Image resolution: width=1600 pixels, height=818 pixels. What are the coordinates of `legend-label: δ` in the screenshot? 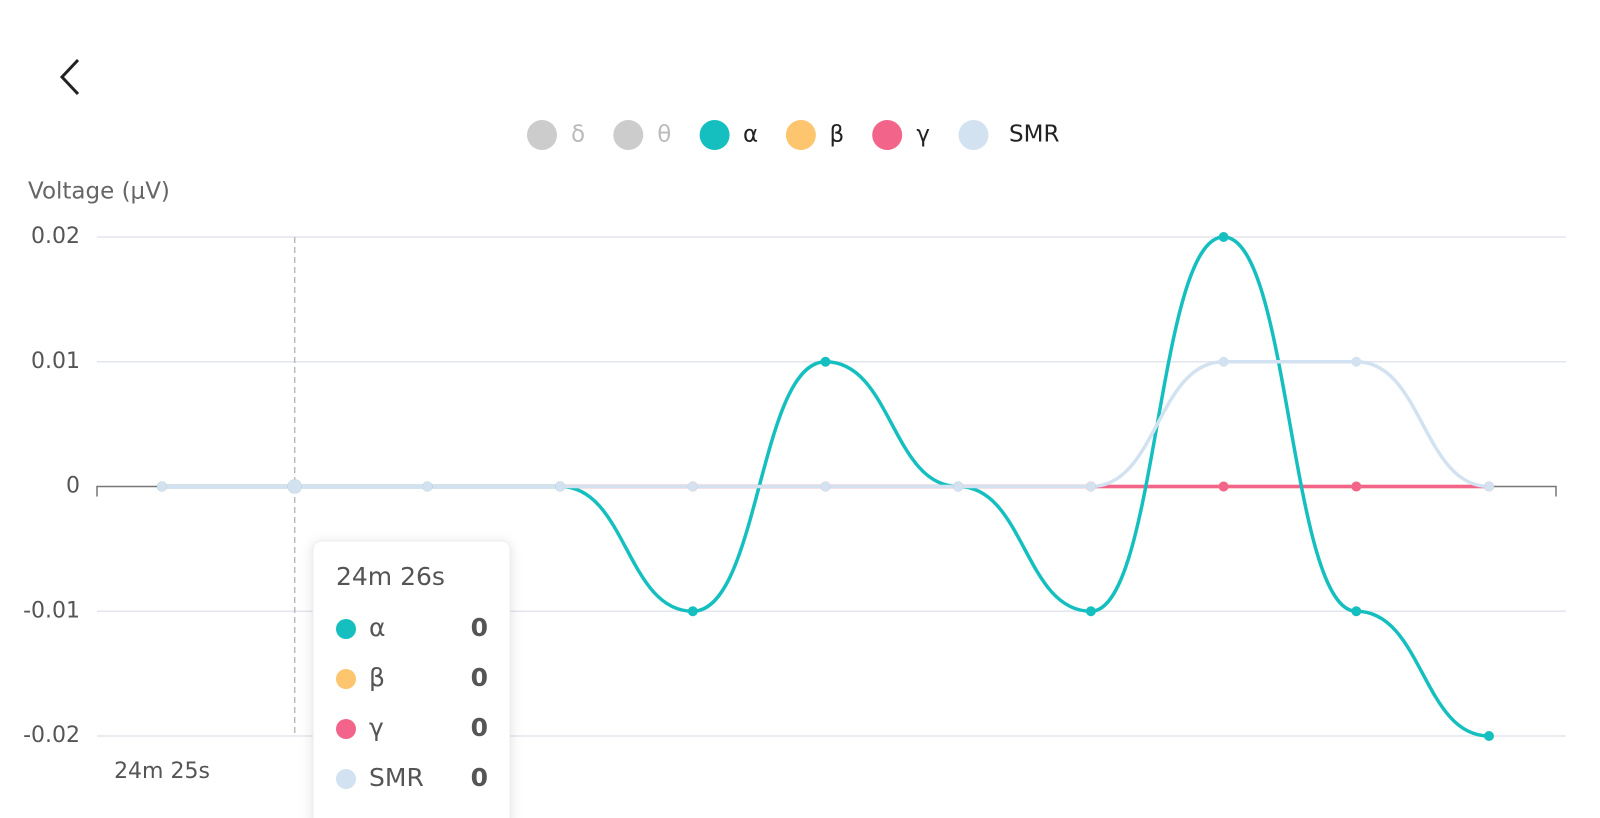 It's located at (578, 135).